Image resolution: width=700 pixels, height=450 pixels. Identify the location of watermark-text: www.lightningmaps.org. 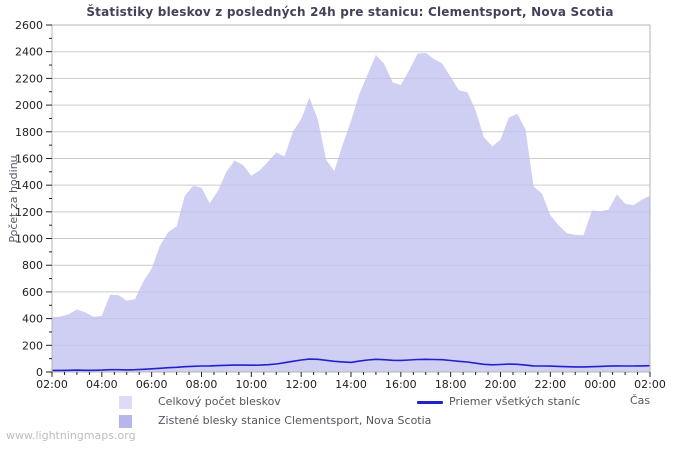
(71, 435).